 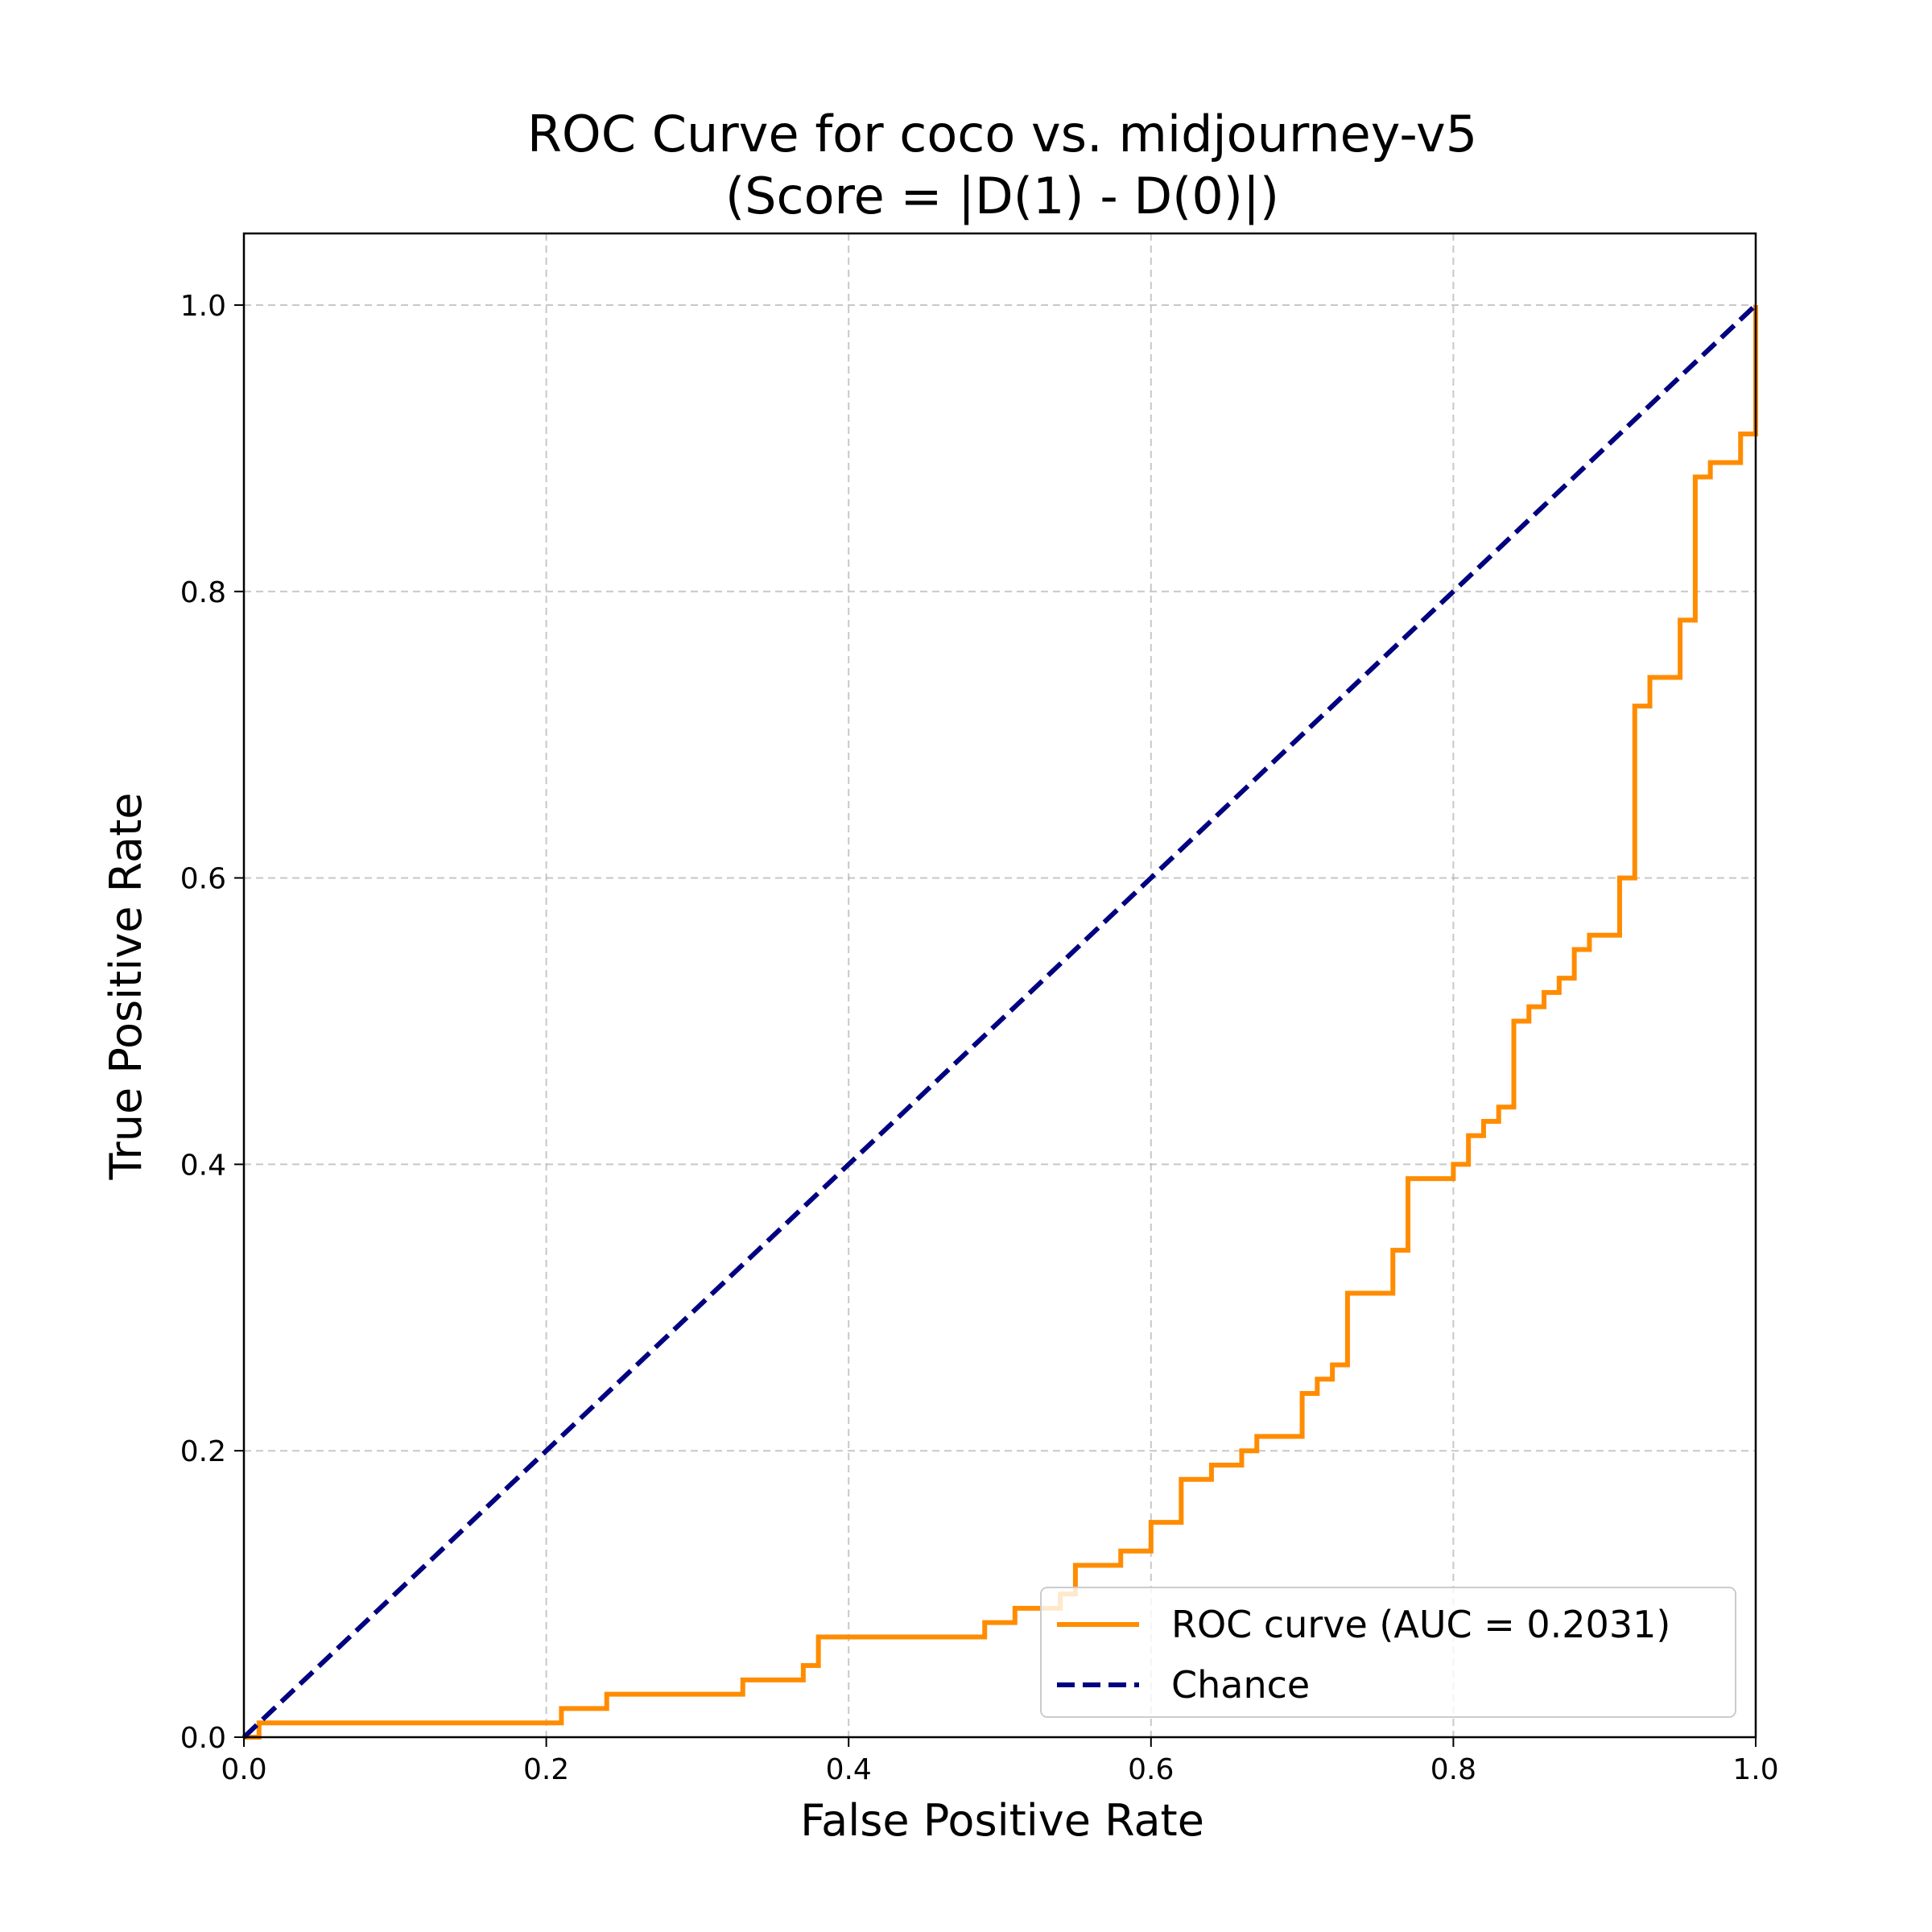 I want to click on y-tick-label: 0.4, so click(x=203, y=1165).